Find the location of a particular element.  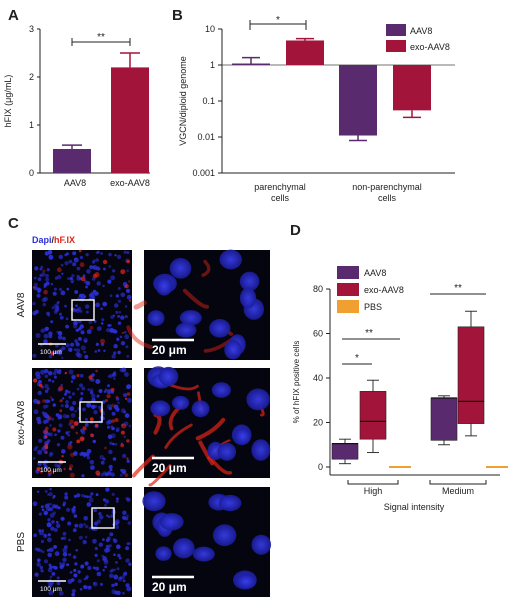

panel-d-significance-label: * is located at coordinates (357, 358).